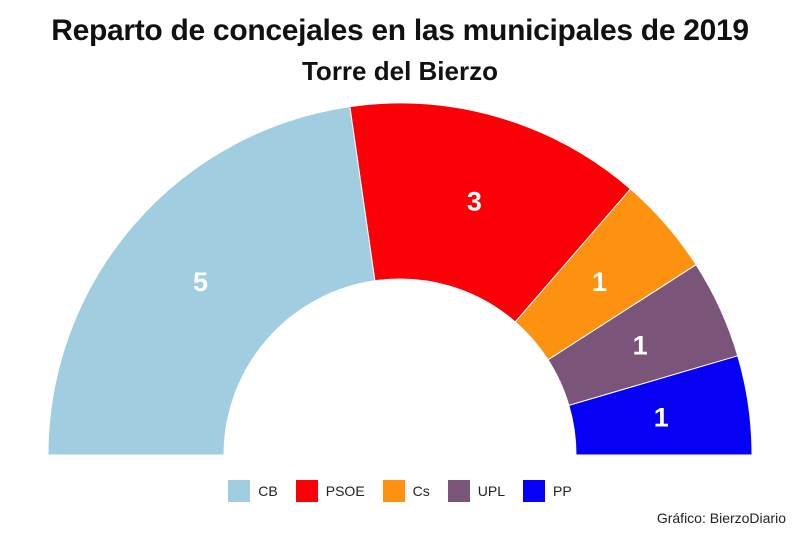  I want to click on data-label-cb: 5, so click(200, 282).